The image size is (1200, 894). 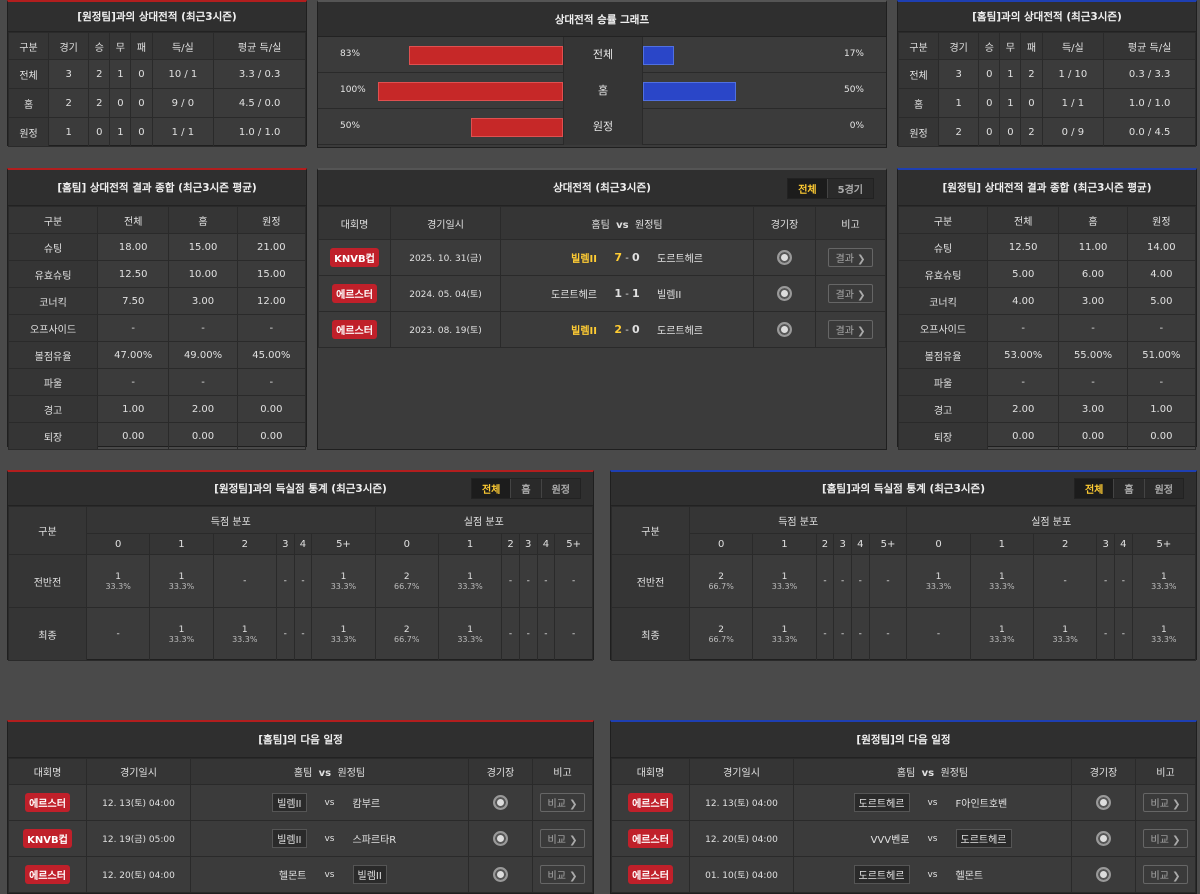 What do you see at coordinates (602, 188) in the screenshot?
I see `matches-title-text: 상대전적 (최근3시즌)` at bounding box center [602, 188].